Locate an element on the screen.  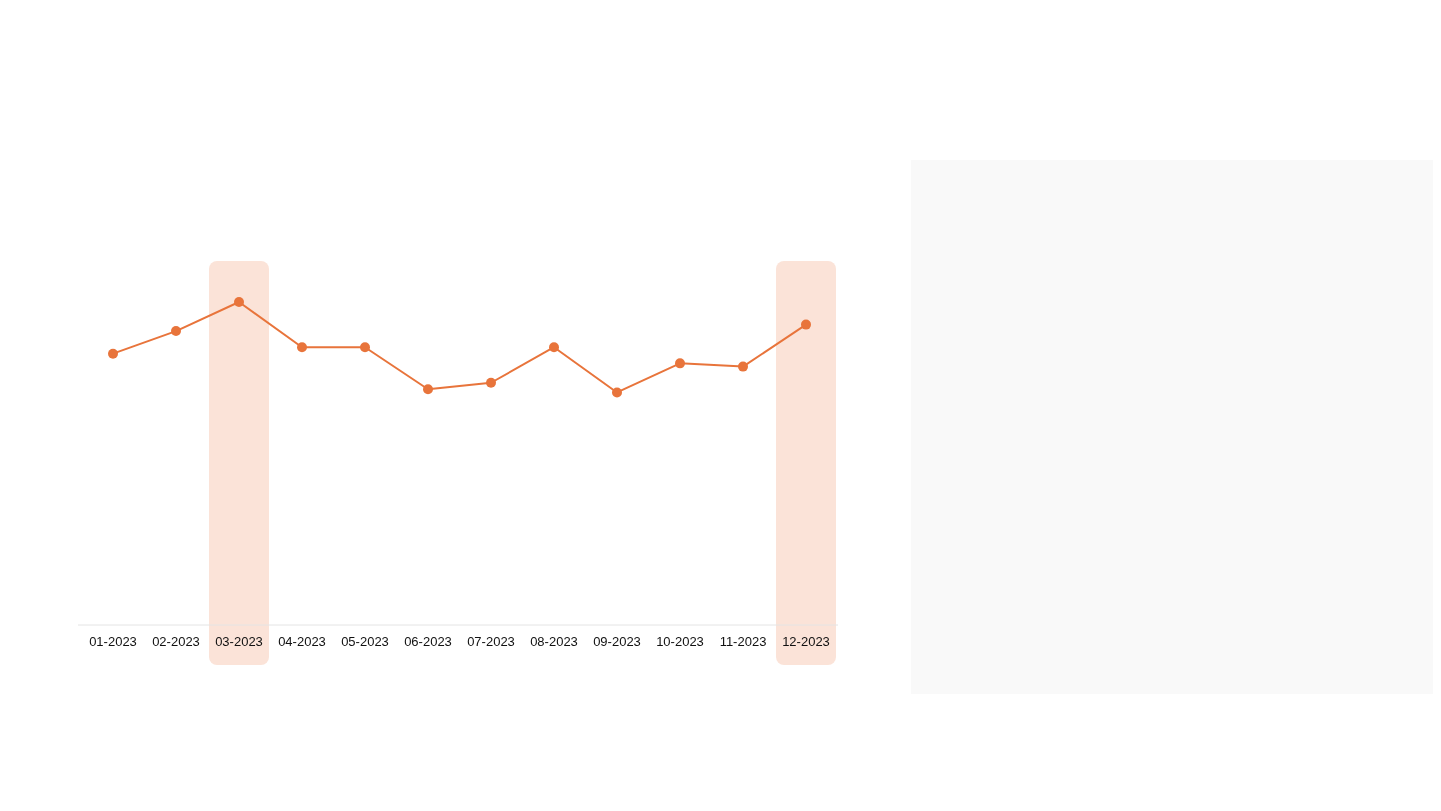
x-tick-label: 08-2023 is located at coordinates (554, 641).